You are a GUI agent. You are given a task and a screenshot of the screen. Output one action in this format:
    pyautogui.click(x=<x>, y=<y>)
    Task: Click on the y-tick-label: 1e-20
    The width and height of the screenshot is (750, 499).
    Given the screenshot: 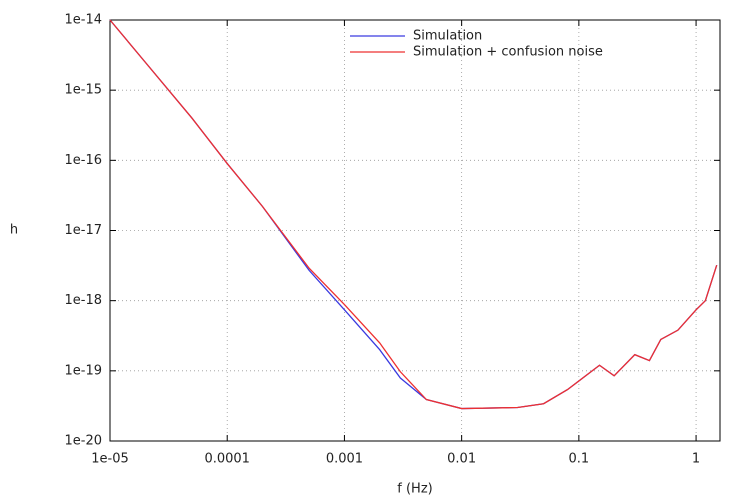 What is the action you would take?
    pyautogui.click(x=83, y=441)
    